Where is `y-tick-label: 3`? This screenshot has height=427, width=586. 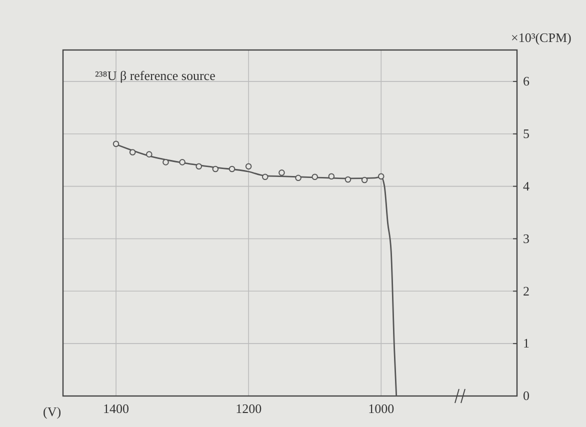 y-tick-label: 3 is located at coordinates (526, 238).